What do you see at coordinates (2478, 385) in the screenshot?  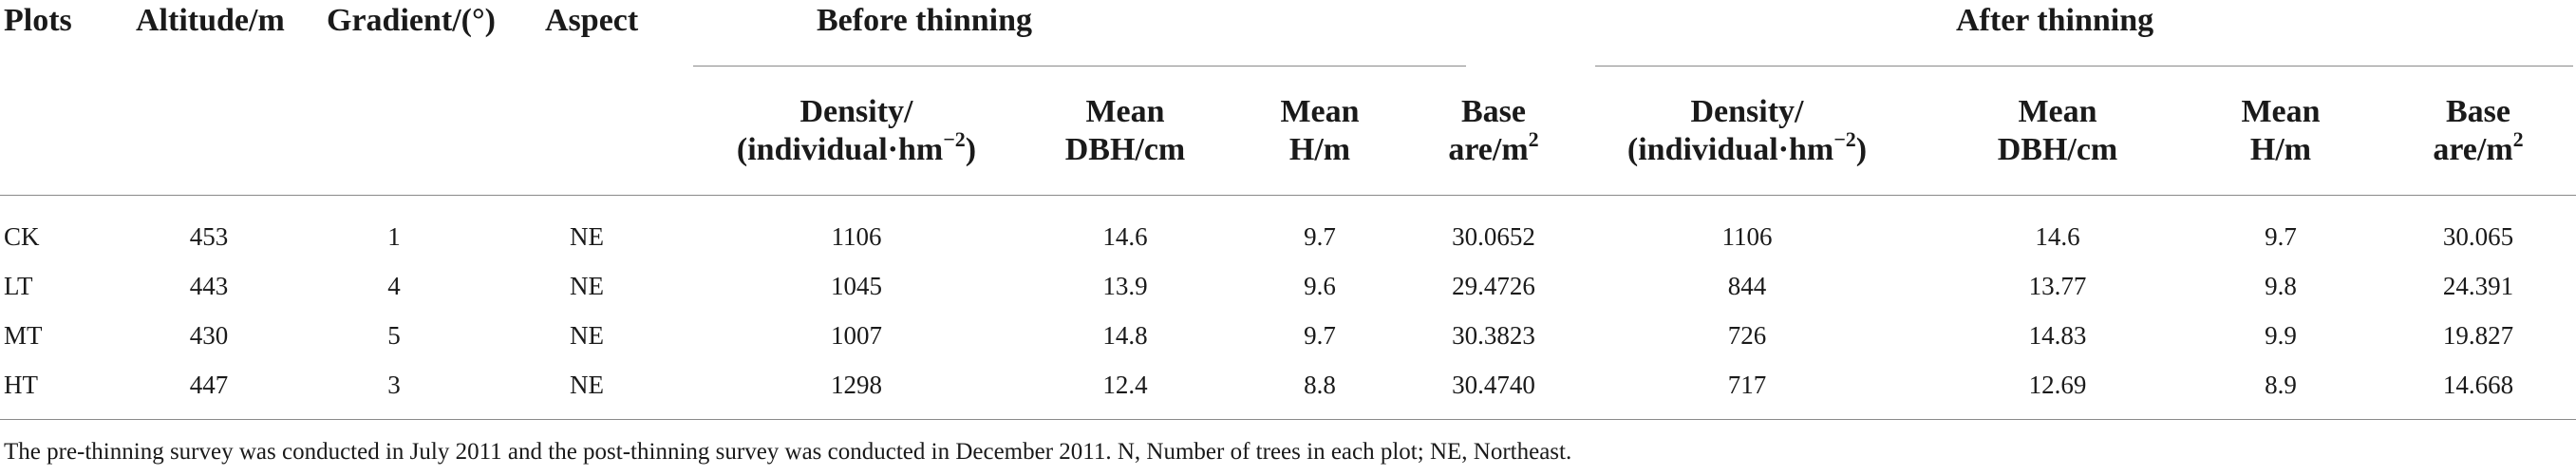 I see `table-cell-after-base: 14.668` at bounding box center [2478, 385].